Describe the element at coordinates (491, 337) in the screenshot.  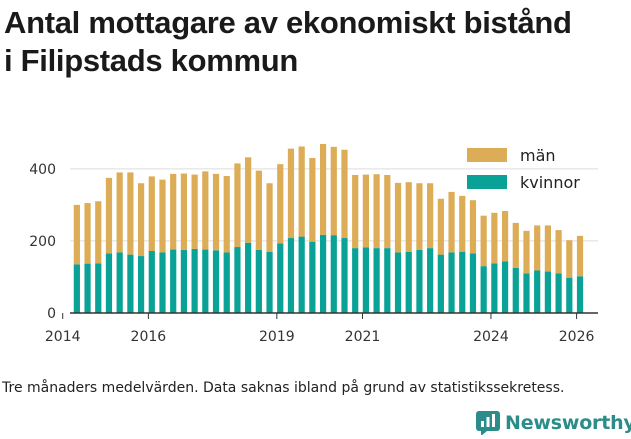
I see `x-tick-label: 2024` at that location.